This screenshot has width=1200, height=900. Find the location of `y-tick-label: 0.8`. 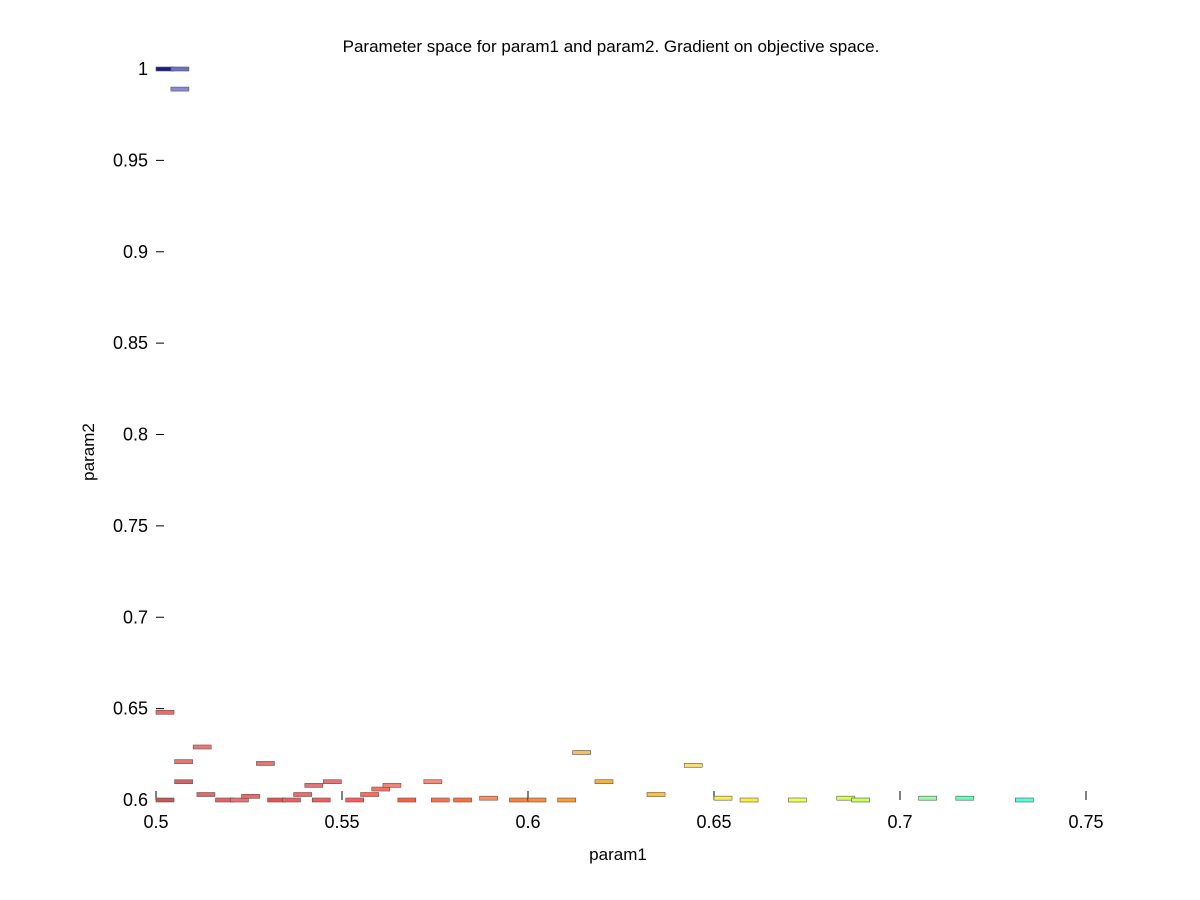

y-tick-label: 0.8 is located at coordinates (135, 435).